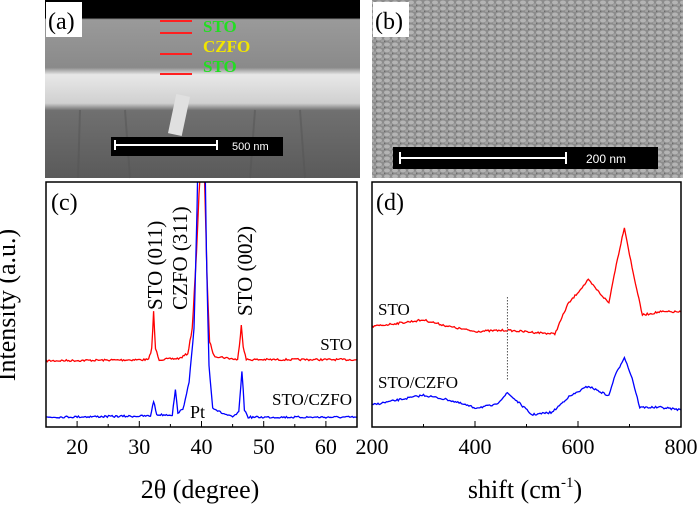  I want to click on x-tick-label: 200, so click(372, 446).